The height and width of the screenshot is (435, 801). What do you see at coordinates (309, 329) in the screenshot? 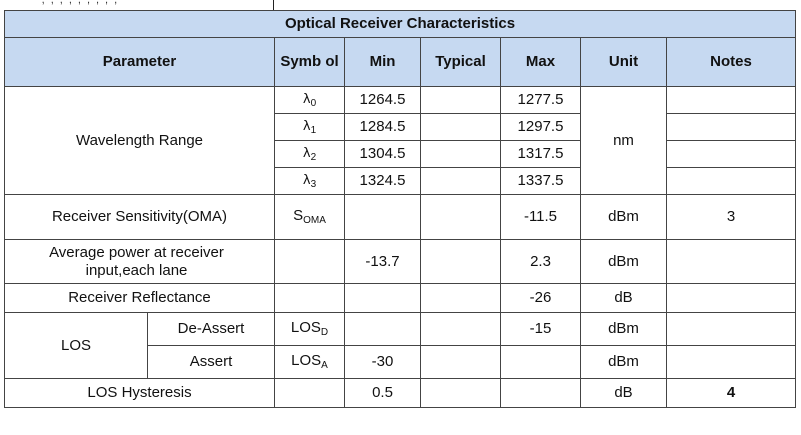
I see `symbol-los-d: LOSD` at bounding box center [309, 329].